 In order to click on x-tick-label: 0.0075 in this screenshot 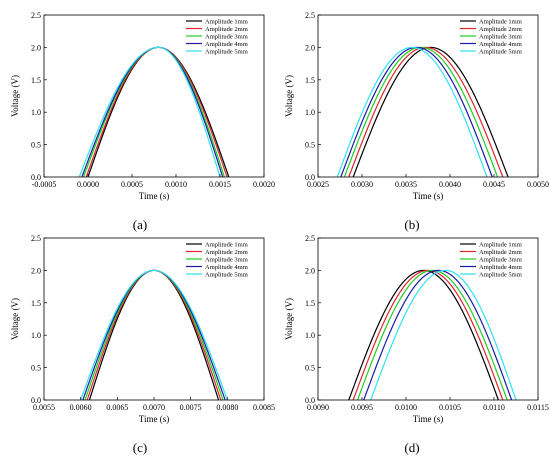, I will do `click(191, 407)`.